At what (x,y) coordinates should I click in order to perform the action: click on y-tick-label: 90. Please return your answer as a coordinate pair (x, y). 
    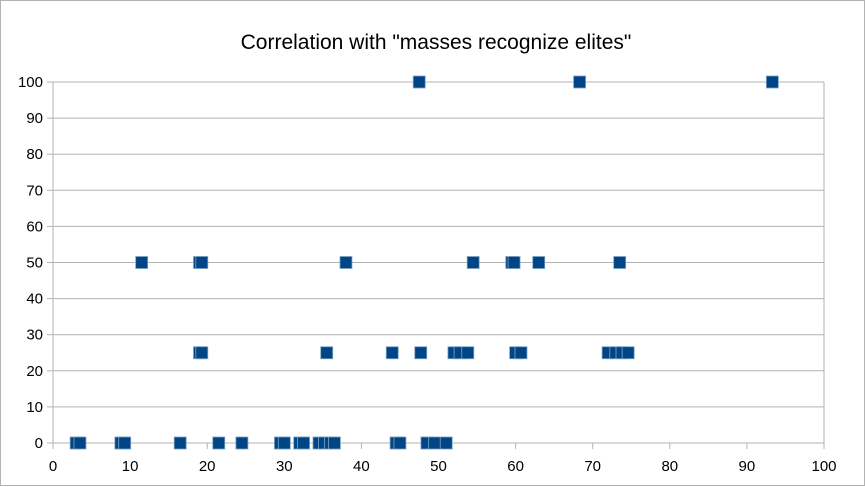
    Looking at the image, I should click on (34, 118).